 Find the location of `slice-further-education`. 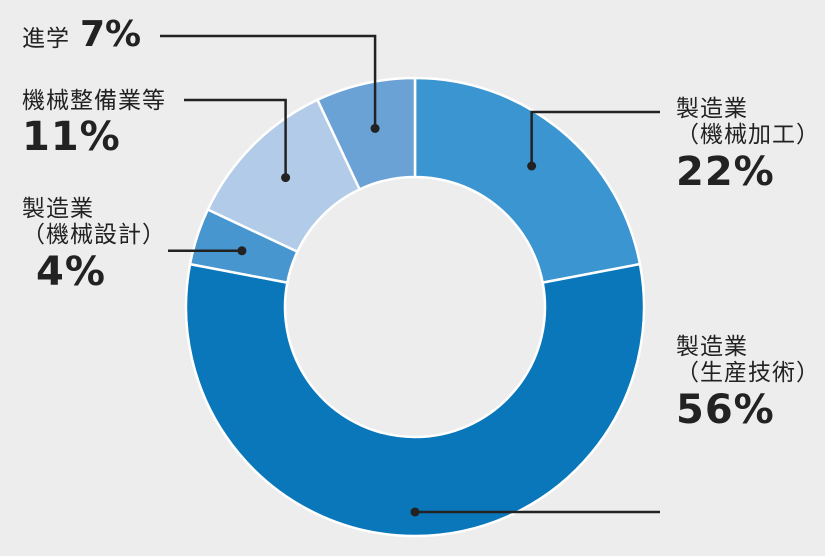

slice-further-education is located at coordinates (366, 134).